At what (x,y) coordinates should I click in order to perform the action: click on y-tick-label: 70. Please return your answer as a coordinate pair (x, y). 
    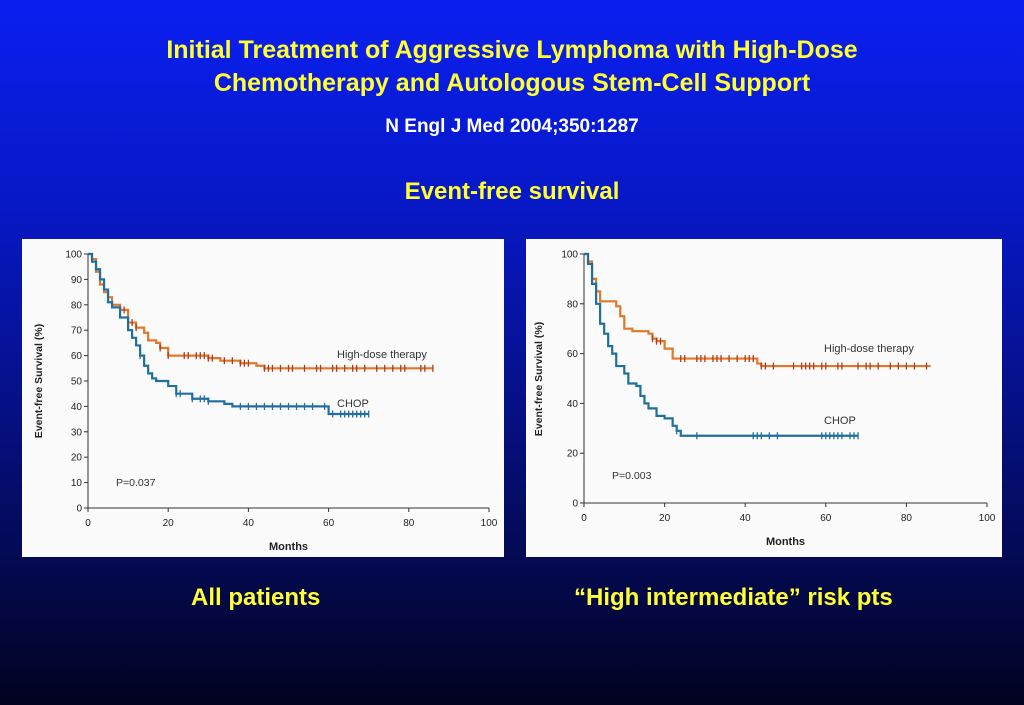
    Looking at the image, I should click on (77, 331).